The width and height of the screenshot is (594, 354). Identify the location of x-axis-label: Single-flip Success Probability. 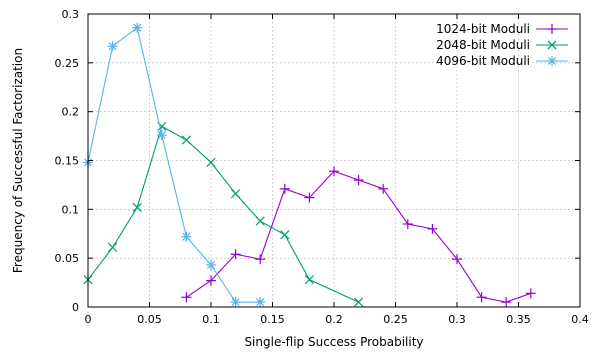
(333, 342).